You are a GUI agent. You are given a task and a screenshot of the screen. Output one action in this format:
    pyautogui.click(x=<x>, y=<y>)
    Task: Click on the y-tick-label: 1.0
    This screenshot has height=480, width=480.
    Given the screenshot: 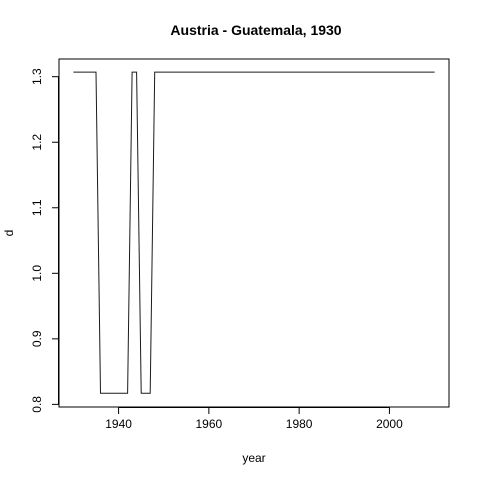 What is the action you would take?
    pyautogui.click(x=37, y=273)
    